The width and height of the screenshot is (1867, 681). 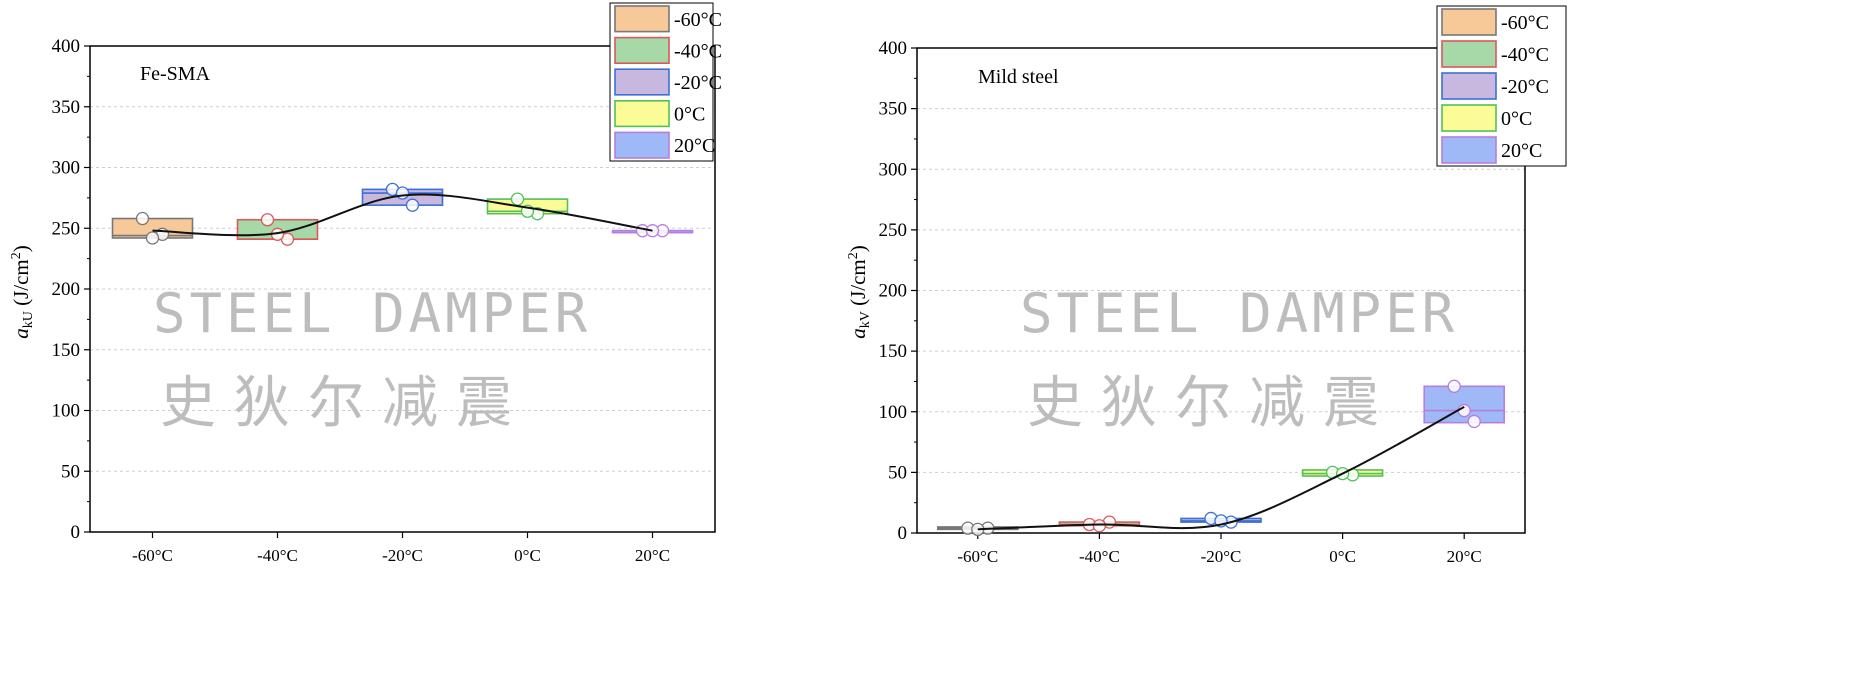 I want to click on panel-1-annotation: Fe-SMA, so click(x=175, y=74).